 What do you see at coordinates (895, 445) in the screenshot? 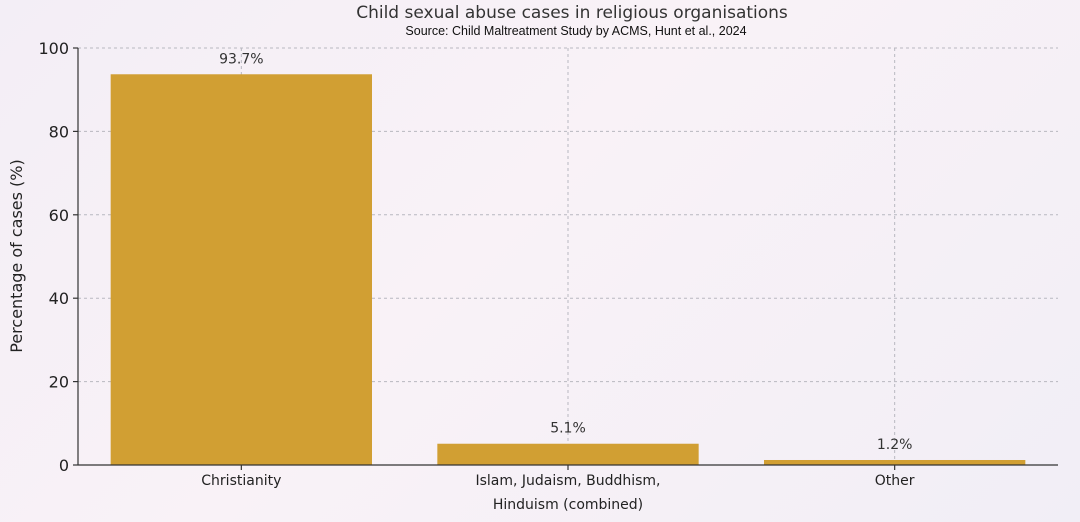
I see `data-label-2: 1.2%` at bounding box center [895, 445].